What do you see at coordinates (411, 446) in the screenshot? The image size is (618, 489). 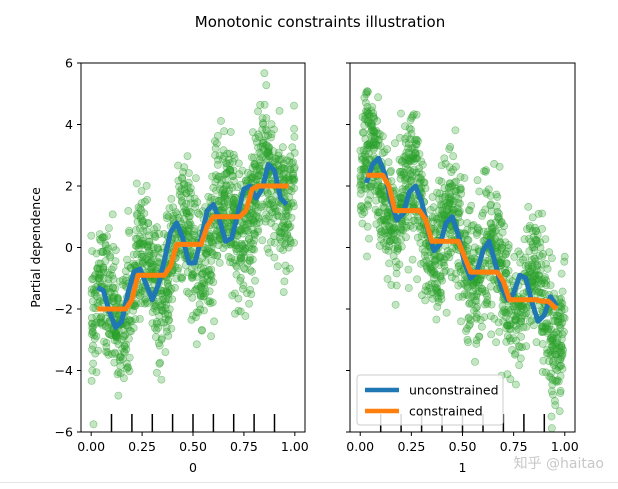 I see `x-tick-label: 0.25` at bounding box center [411, 446].